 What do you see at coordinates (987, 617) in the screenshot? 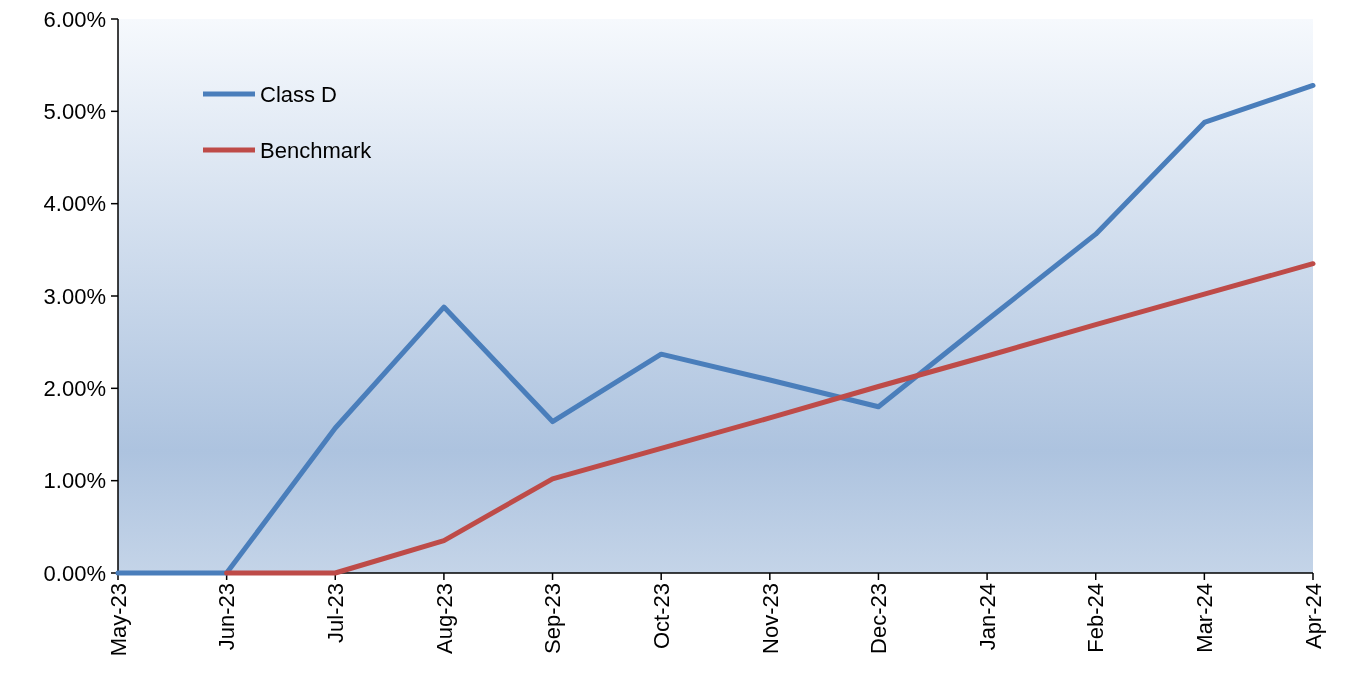
I see `x-tick-label: Jan-24` at bounding box center [987, 617].